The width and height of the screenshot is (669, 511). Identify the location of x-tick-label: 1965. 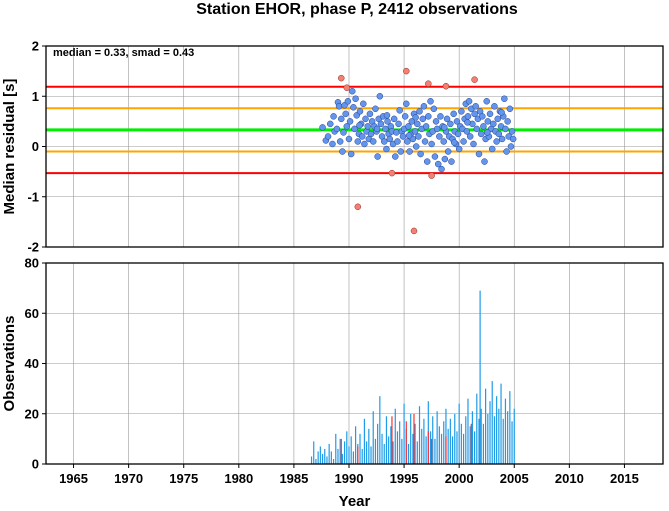
(73, 478).